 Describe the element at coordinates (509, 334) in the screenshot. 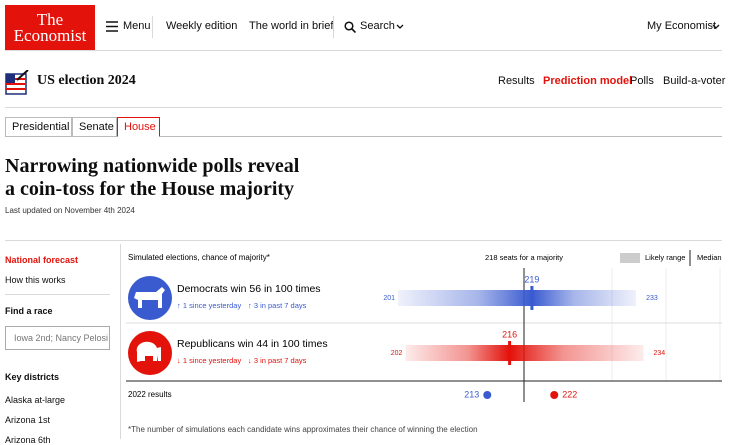

I see `median-label: 216` at that location.